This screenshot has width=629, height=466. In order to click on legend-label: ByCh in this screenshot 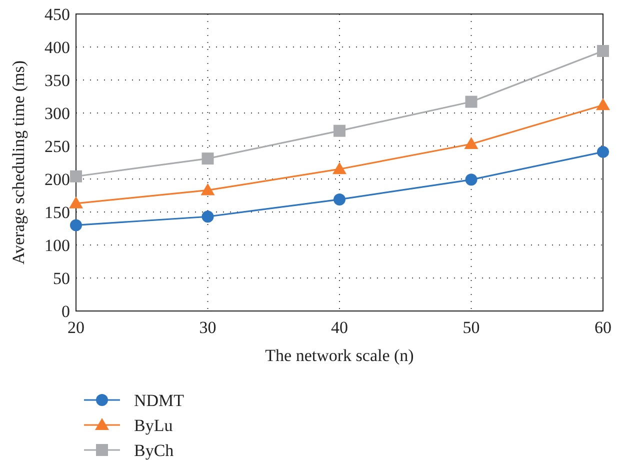, I will do `click(154, 450)`.